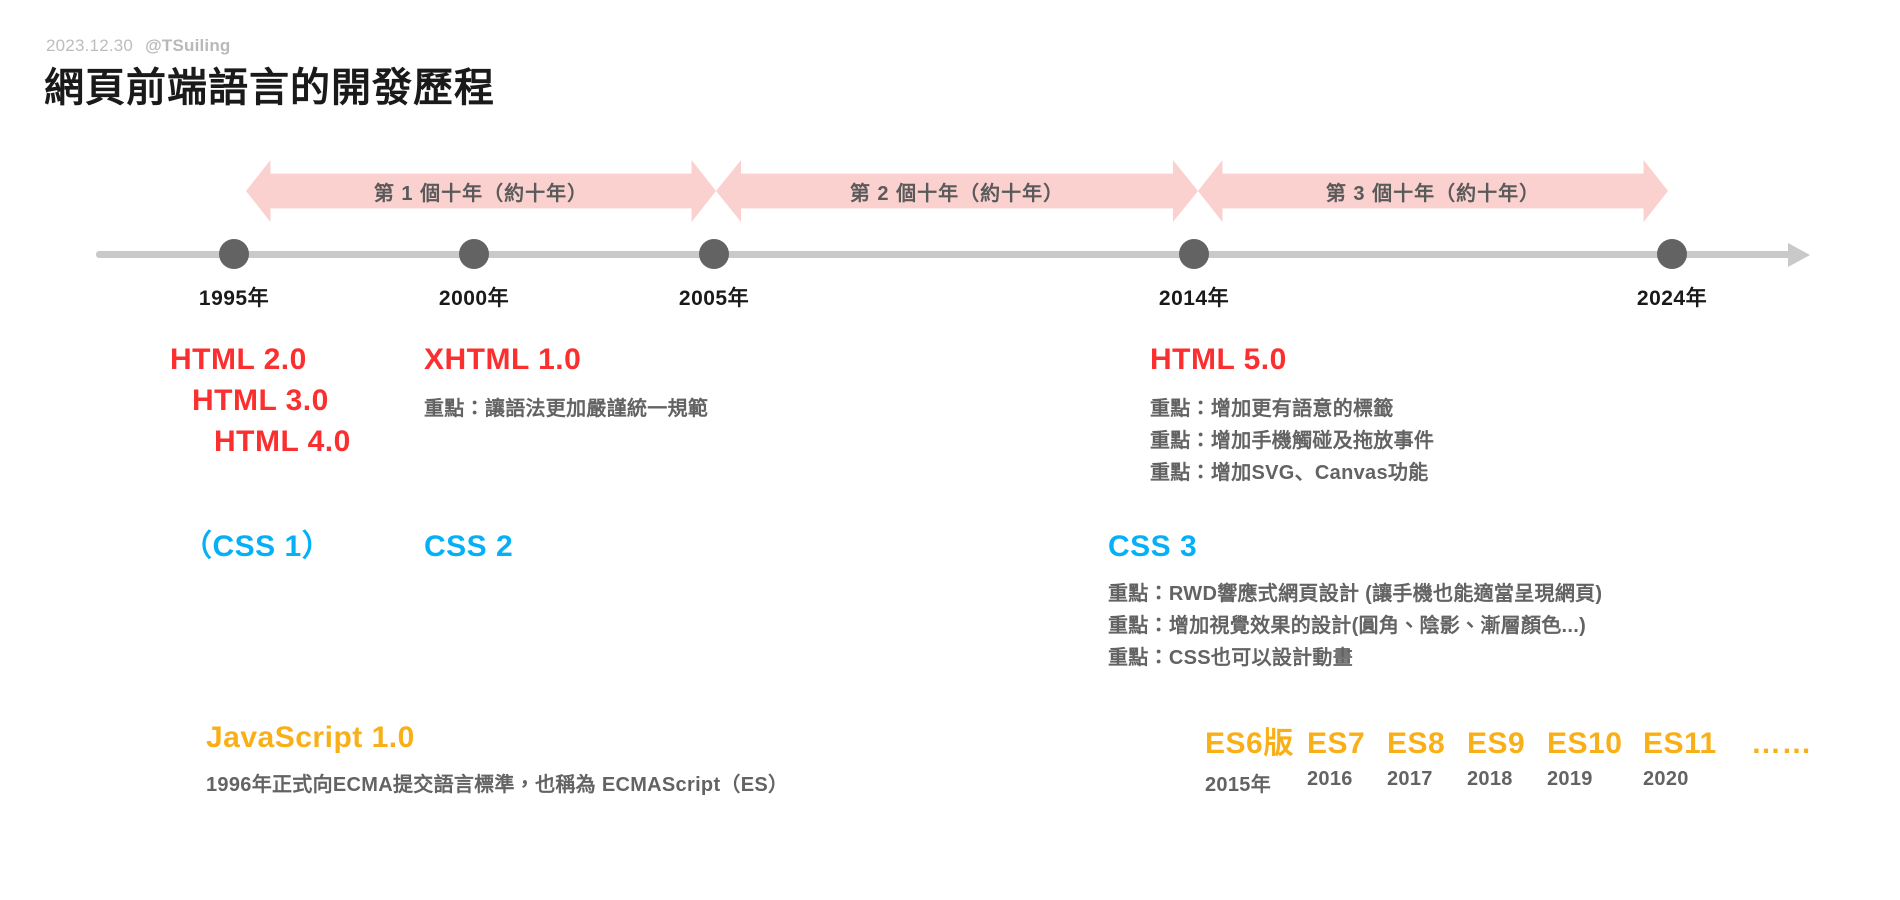  I want to click on html5-note-item: 重點：增加手機觸碰及拖放事件, so click(1292, 440).